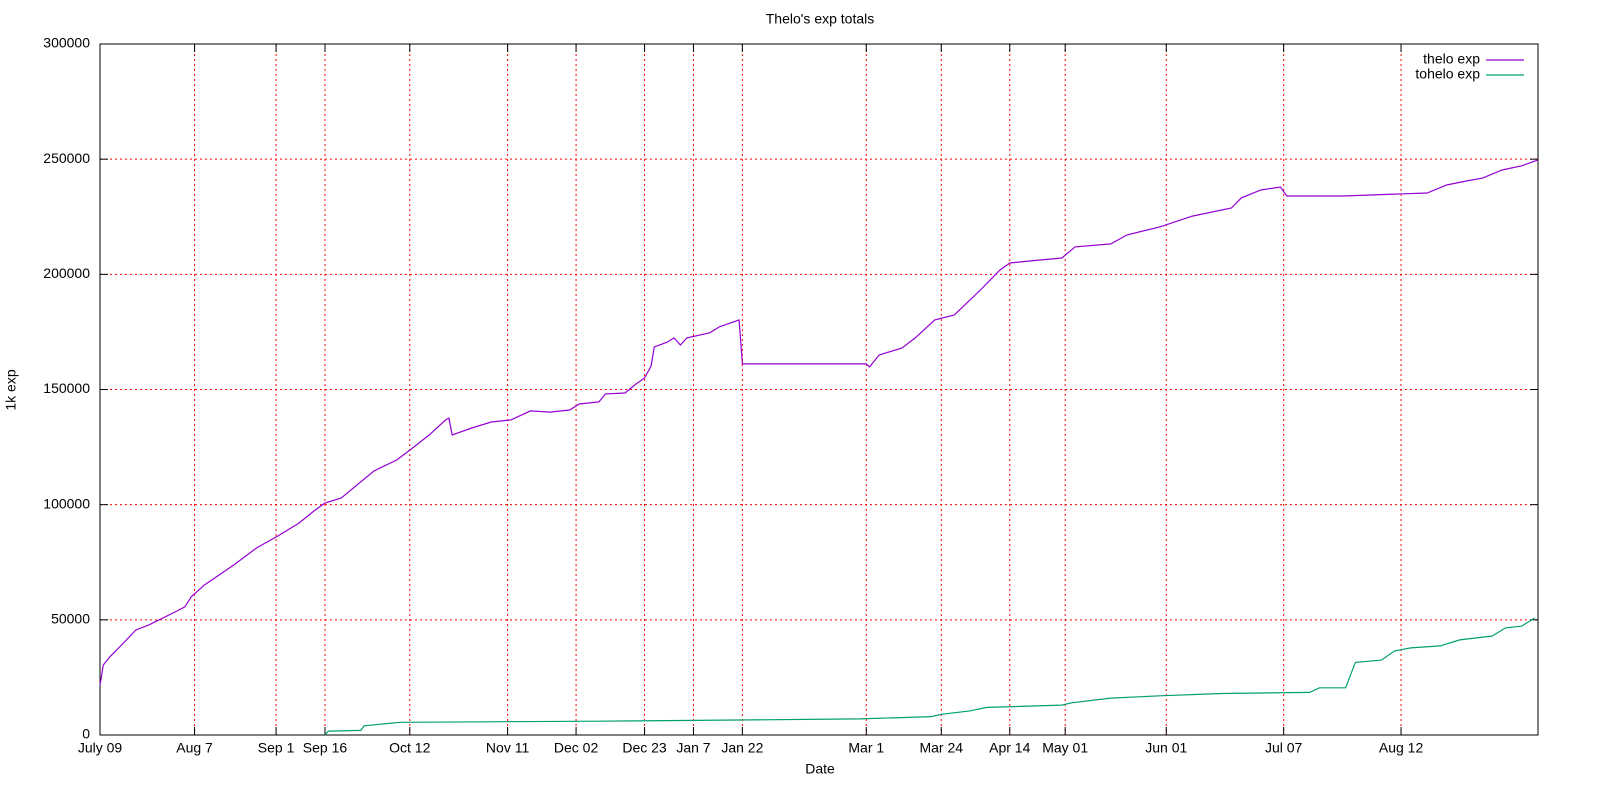 Image resolution: width=1600 pixels, height=800 pixels. What do you see at coordinates (1401, 748) in the screenshot?
I see `x-tick-label: Aug 12` at bounding box center [1401, 748].